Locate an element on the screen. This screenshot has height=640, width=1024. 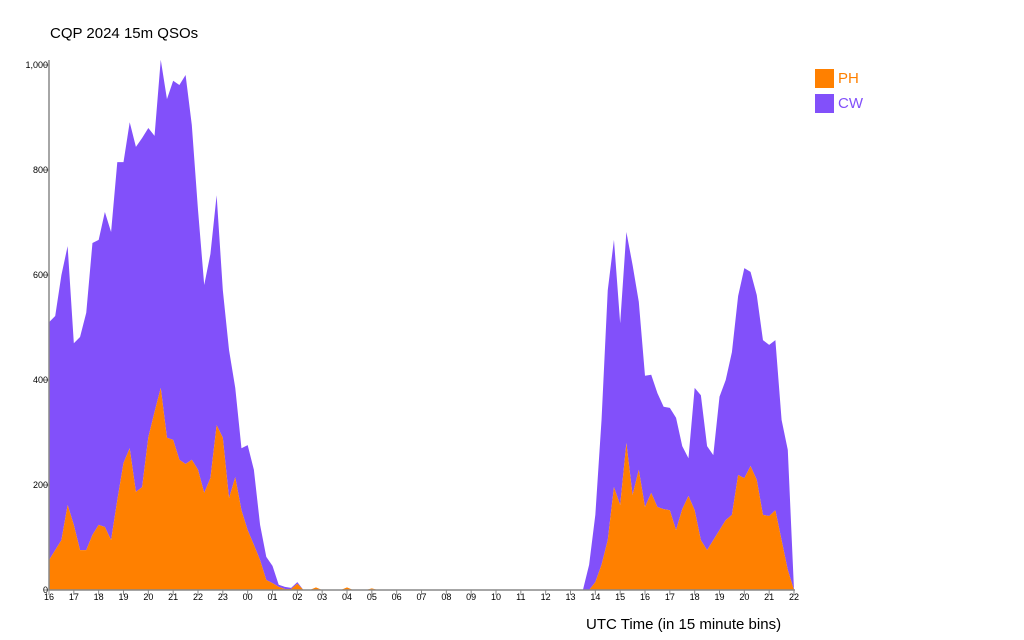
x-tick-label: 03 is located at coordinates (322, 597).